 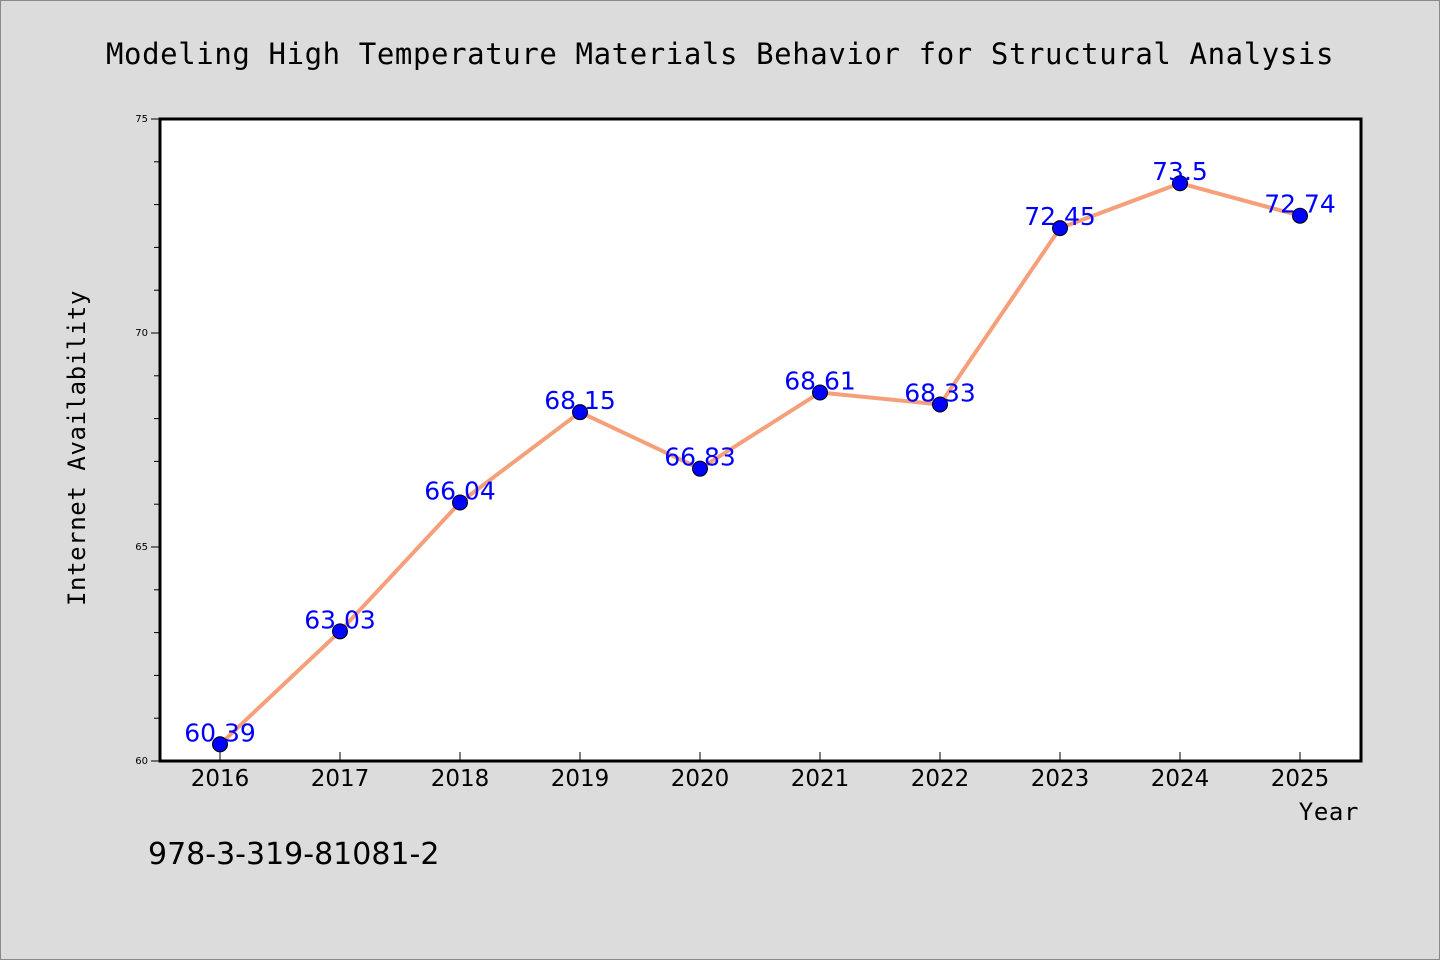 I want to click on x-tick-label: 2019, so click(x=580, y=779).